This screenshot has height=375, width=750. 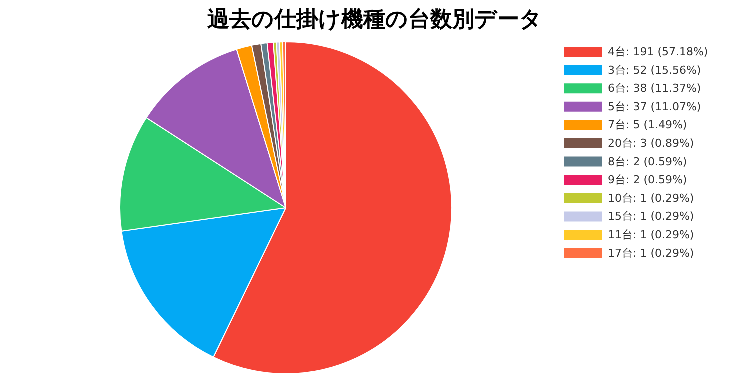 What do you see at coordinates (651, 253) in the screenshot?
I see `legend-label: 17台: 1 (0.29%)` at bounding box center [651, 253].